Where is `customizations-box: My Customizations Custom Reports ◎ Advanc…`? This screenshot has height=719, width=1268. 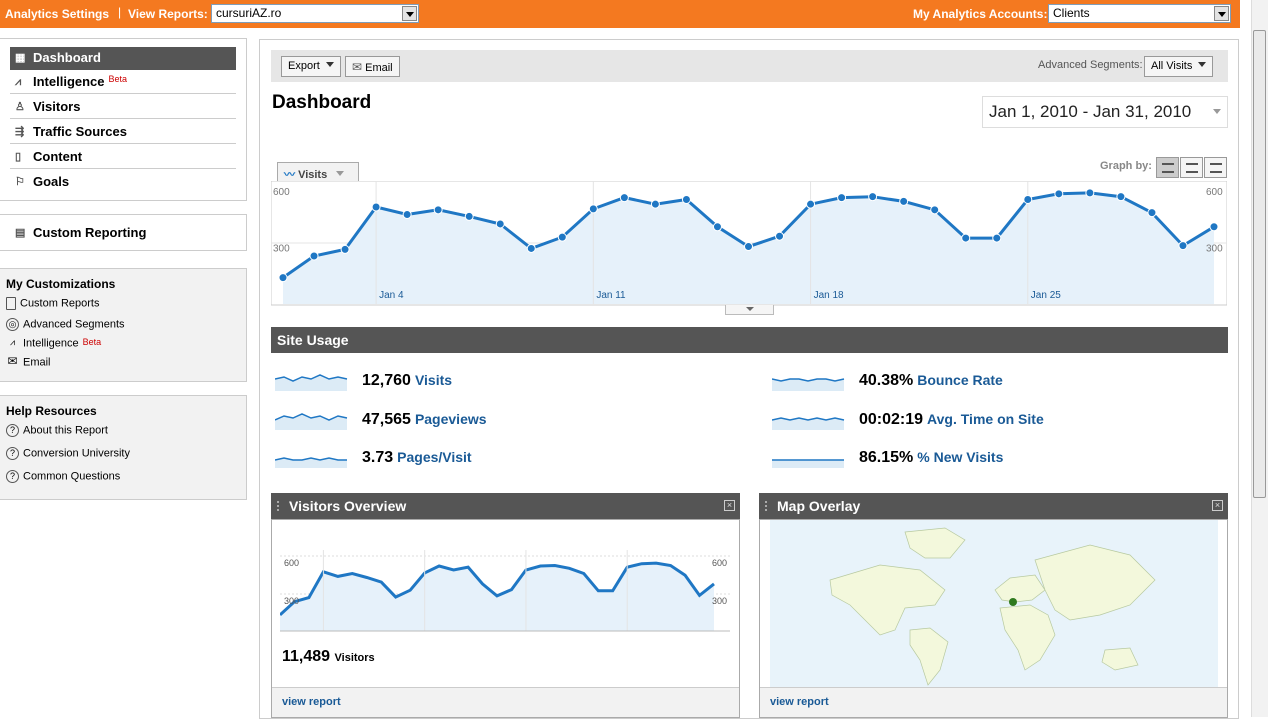 customizations-box: My Customizations Custom Reports ◎ Advanc… is located at coordinates (123, 325).